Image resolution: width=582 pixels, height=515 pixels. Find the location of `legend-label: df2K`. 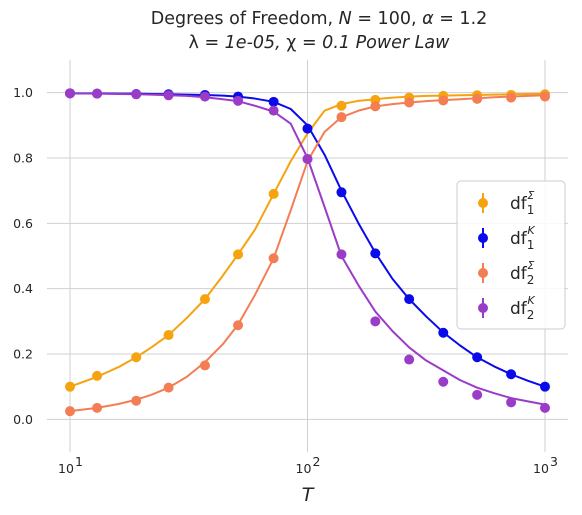

legend-label: df2K is located at coordinates (522, 308).